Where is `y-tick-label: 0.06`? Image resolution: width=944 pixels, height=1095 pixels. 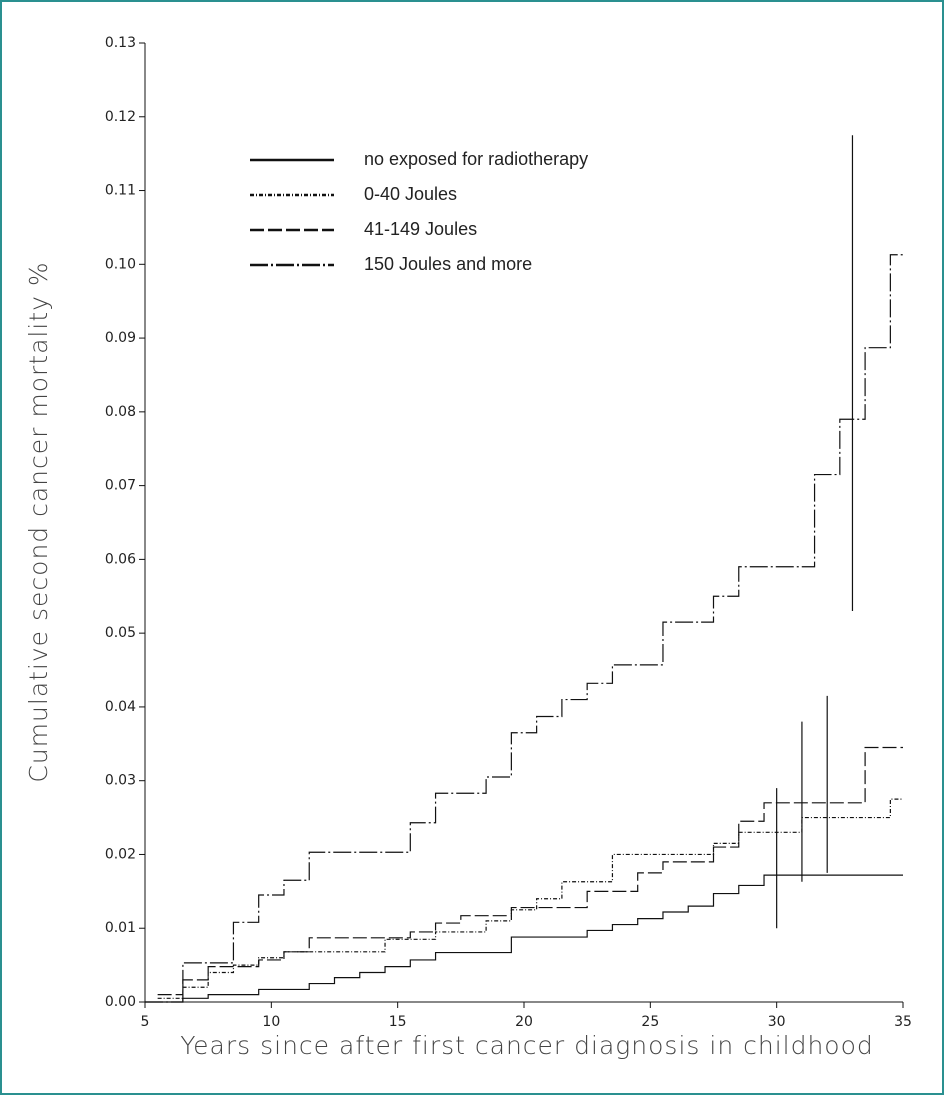
y-tick-label: 0.06 is located at coordinates (120, 559).